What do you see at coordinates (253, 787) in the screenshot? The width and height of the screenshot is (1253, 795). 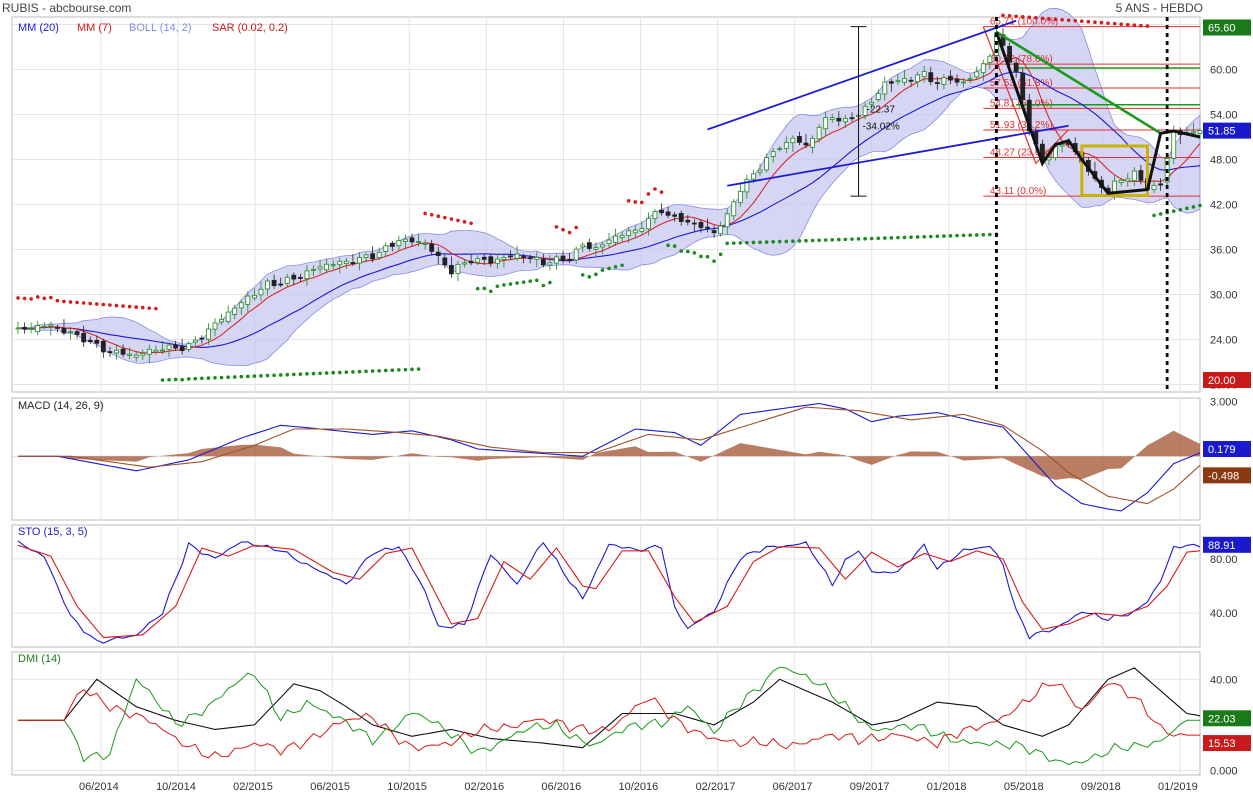 I see `x-tick-label: 02/2015` at bounding box center [253, 787].